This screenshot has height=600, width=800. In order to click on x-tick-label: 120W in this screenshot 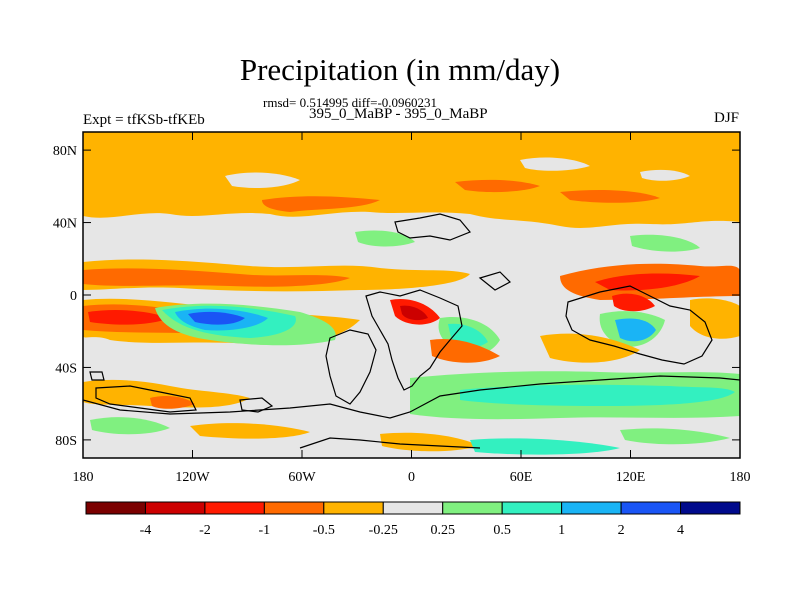, I will do `click(192, 477)`.